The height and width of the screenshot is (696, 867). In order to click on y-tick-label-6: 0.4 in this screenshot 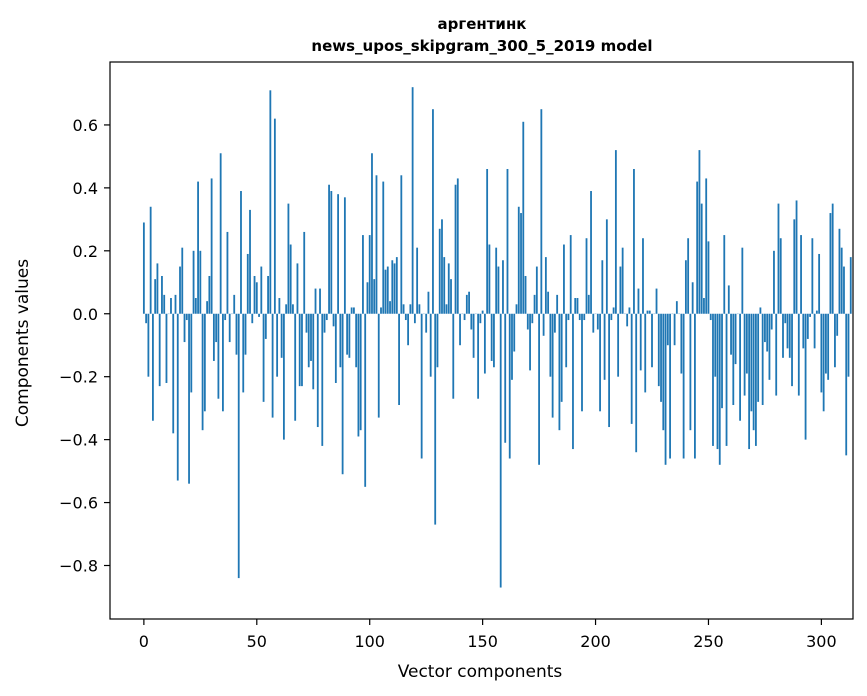, I will do `click(85, 188)`.